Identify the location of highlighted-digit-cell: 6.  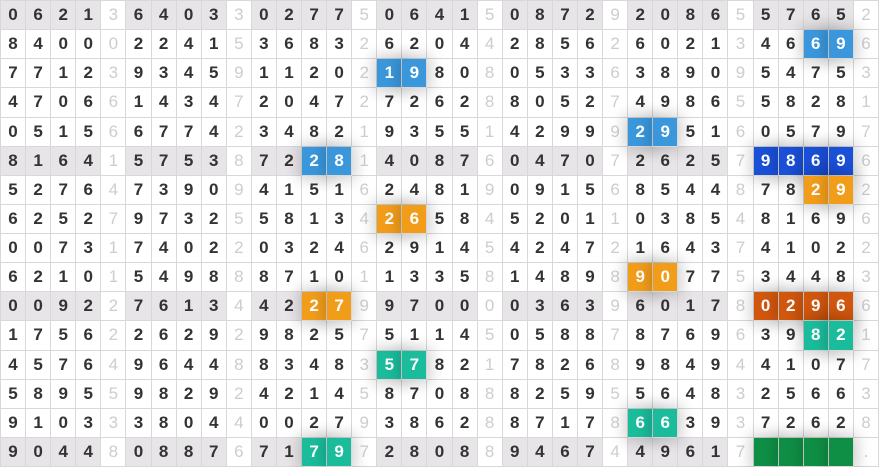
(666, 423).